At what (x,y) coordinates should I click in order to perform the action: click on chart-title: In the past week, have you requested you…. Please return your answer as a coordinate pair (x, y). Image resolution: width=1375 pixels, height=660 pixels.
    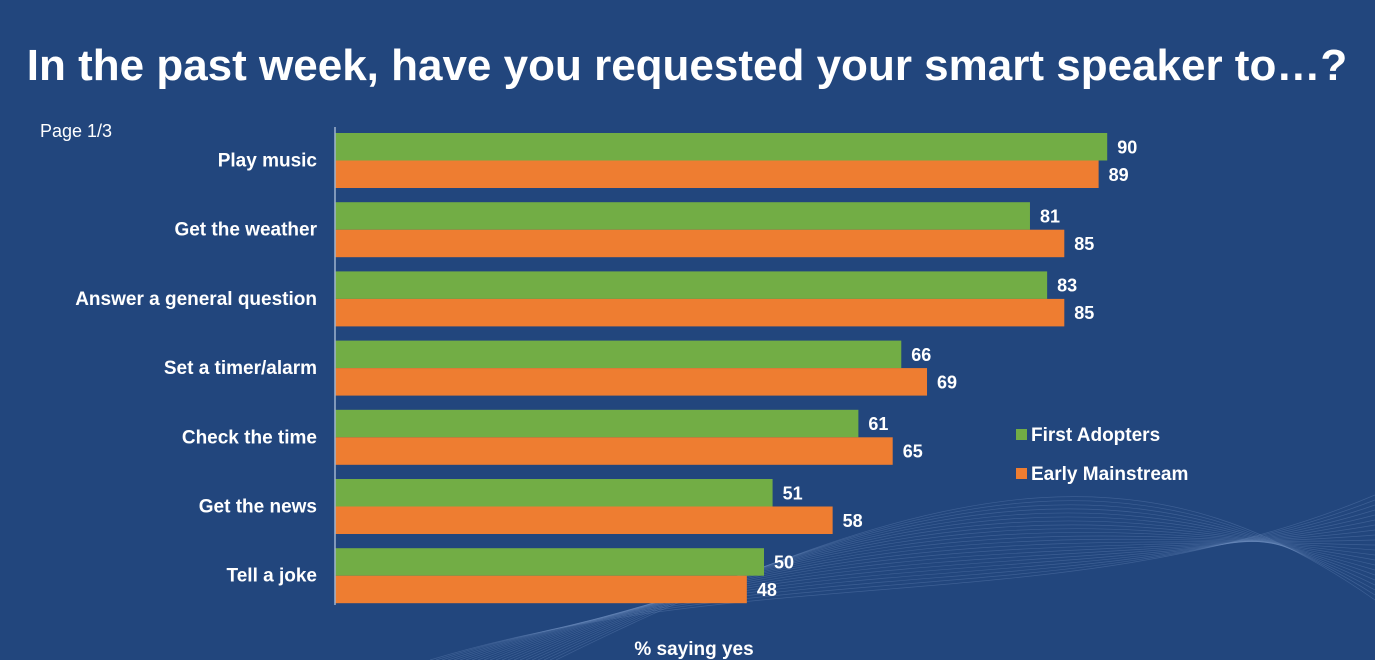
    Looking at the image, I should click on (687, 65).